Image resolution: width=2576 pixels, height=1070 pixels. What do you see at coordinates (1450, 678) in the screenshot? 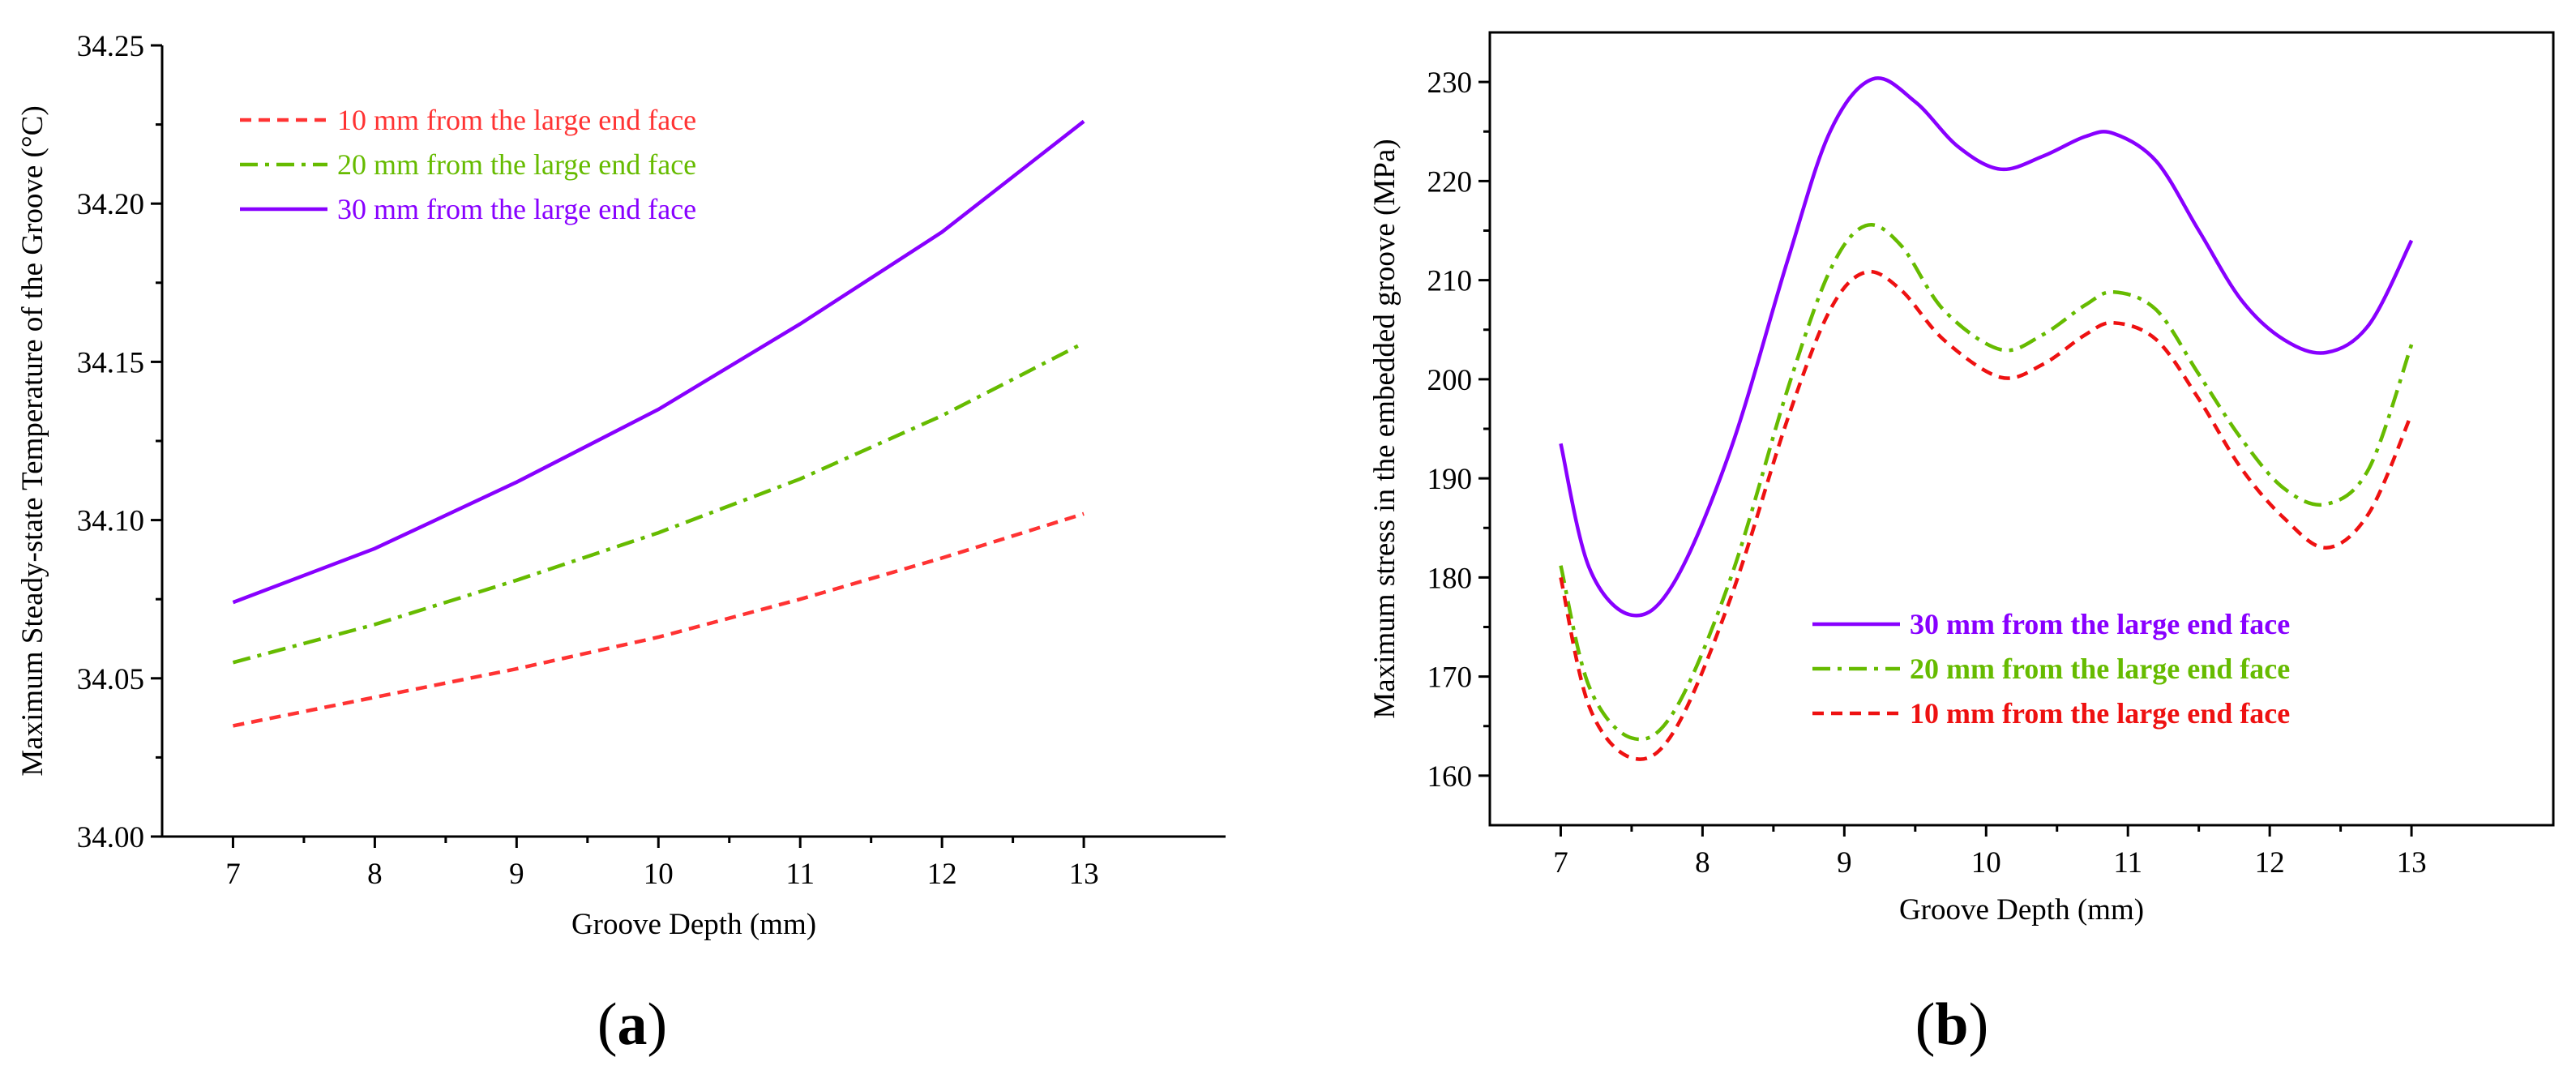
I see `y-tick-label: 170` at bounding box center [1450, 678].